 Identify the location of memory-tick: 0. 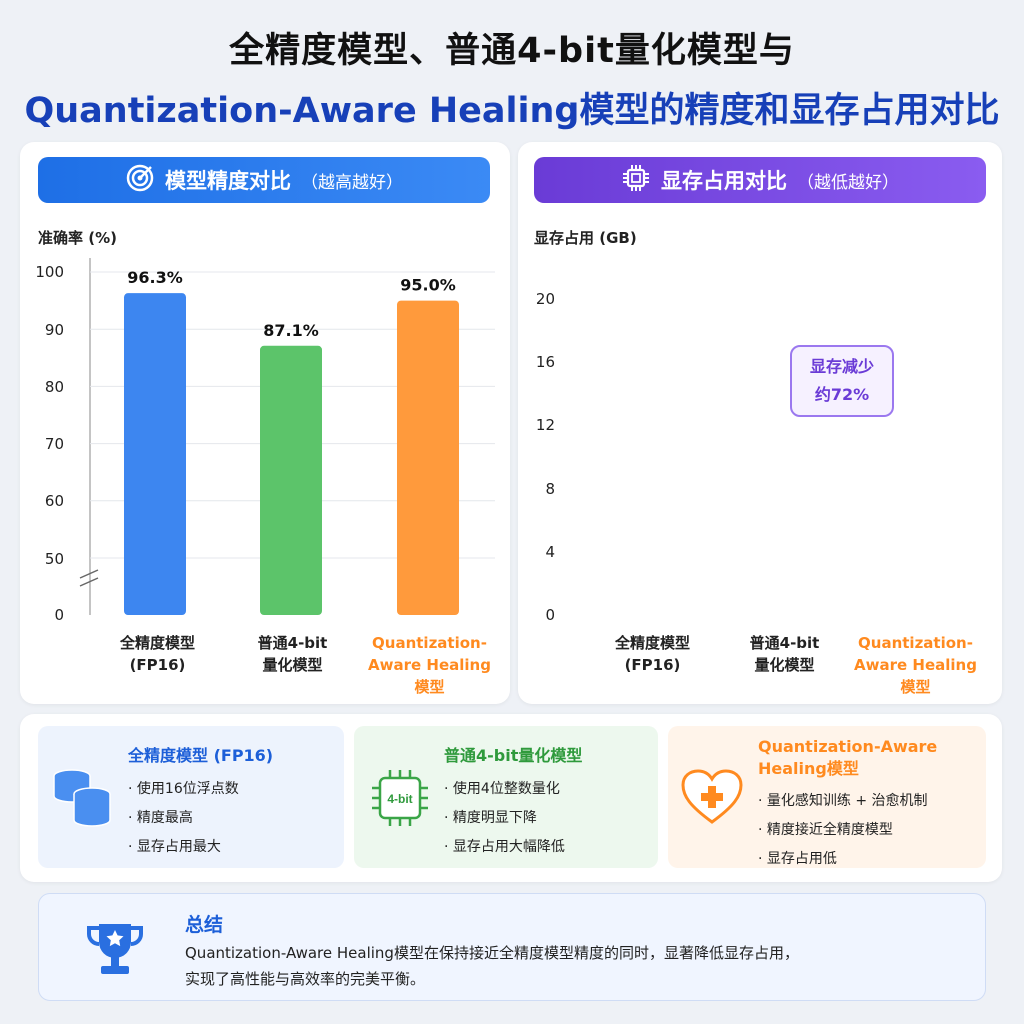
(550, 615).